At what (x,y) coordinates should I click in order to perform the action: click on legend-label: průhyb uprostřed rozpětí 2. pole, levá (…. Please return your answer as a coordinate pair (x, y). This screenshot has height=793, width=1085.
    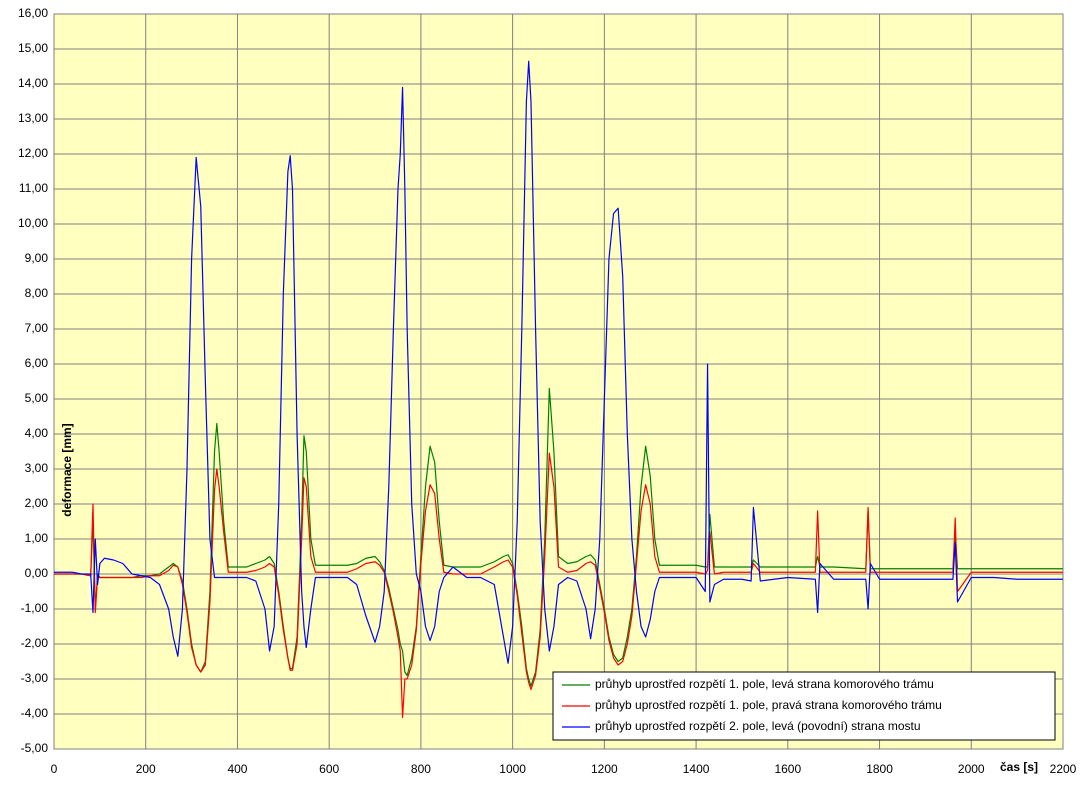
    Looking at the image, I should click on (758, 726).